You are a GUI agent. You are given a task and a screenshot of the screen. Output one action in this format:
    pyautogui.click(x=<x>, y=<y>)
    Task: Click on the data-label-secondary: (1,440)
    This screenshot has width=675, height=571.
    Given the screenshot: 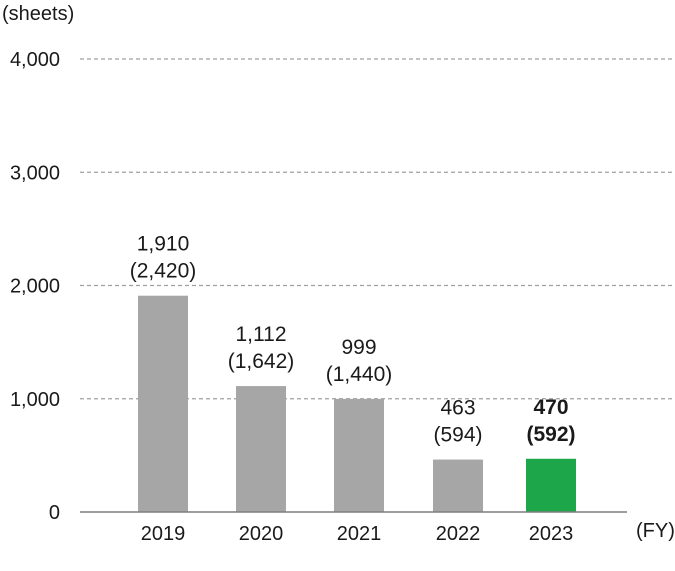 What is the action you would take?
    pyautogui.click(x=359, y=374)
    